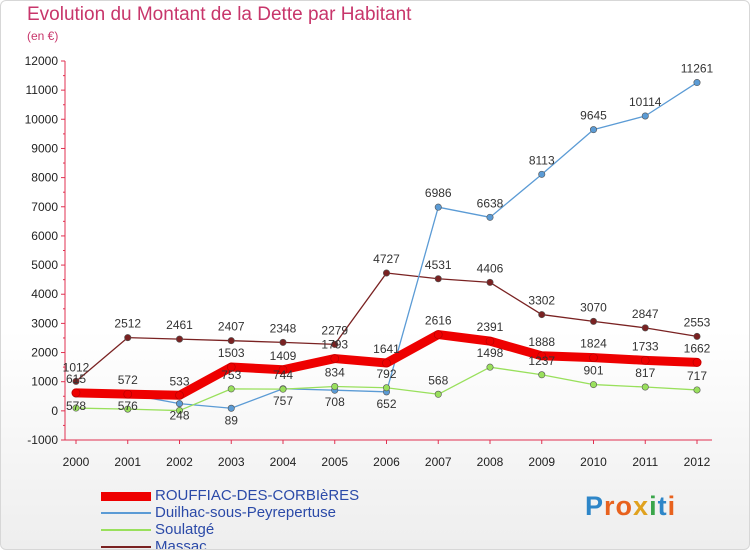 The height and width of the screenshot is (550, 750). Describe the element at coordinates (697, 462) in the screenshot. I see `x-tick-label: 2012` at that location.